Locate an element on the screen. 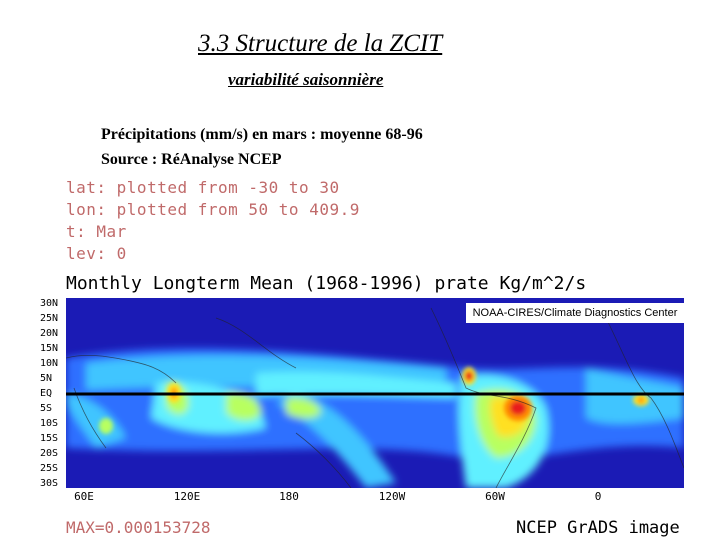 The height and width of the screenshot is (540, 720). lat-label: 10N is located at coordinates (49, 363).